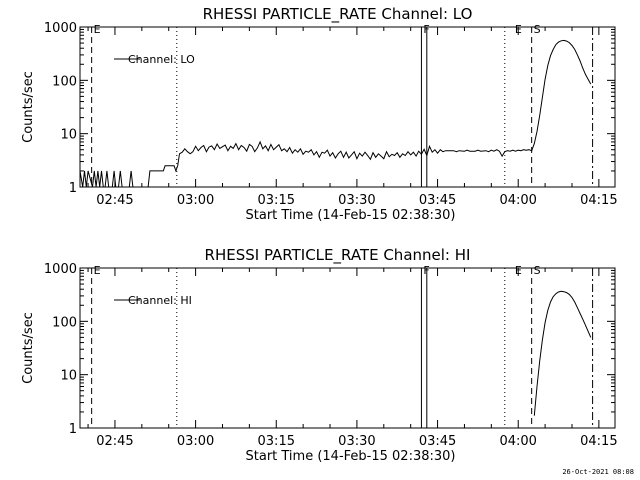 The image size is (640, 480). What do you see at coordinates (338, 14) in the screenshot?
I see `chart-title: RHESSI PARTICLE_RATE Channel: LO` at bounding box center [338, 14].